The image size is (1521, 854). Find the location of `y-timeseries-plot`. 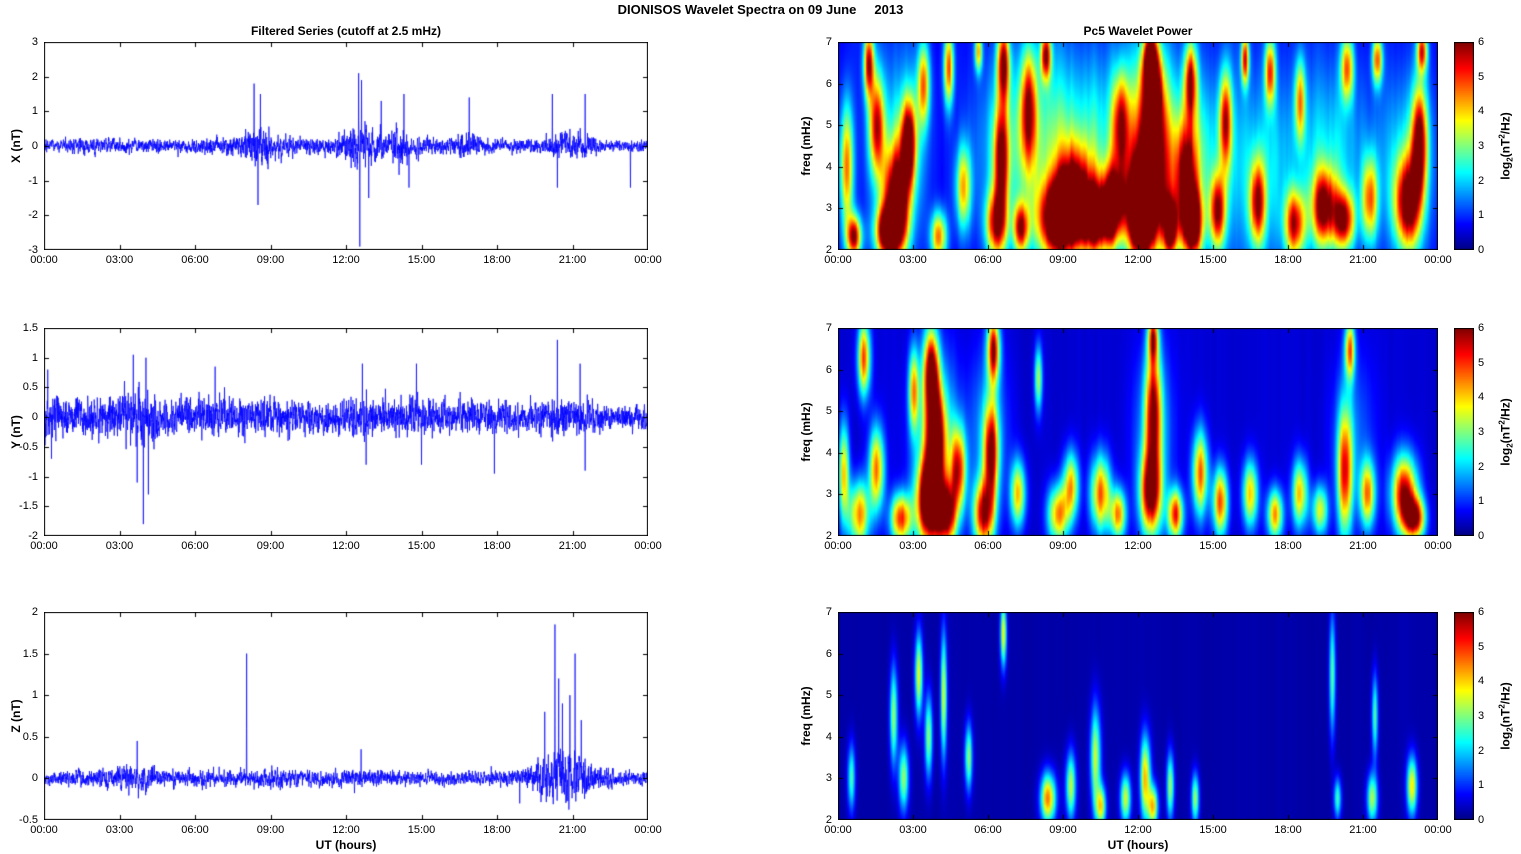

y-timeseries-plot is located at coordinates (346, 432).